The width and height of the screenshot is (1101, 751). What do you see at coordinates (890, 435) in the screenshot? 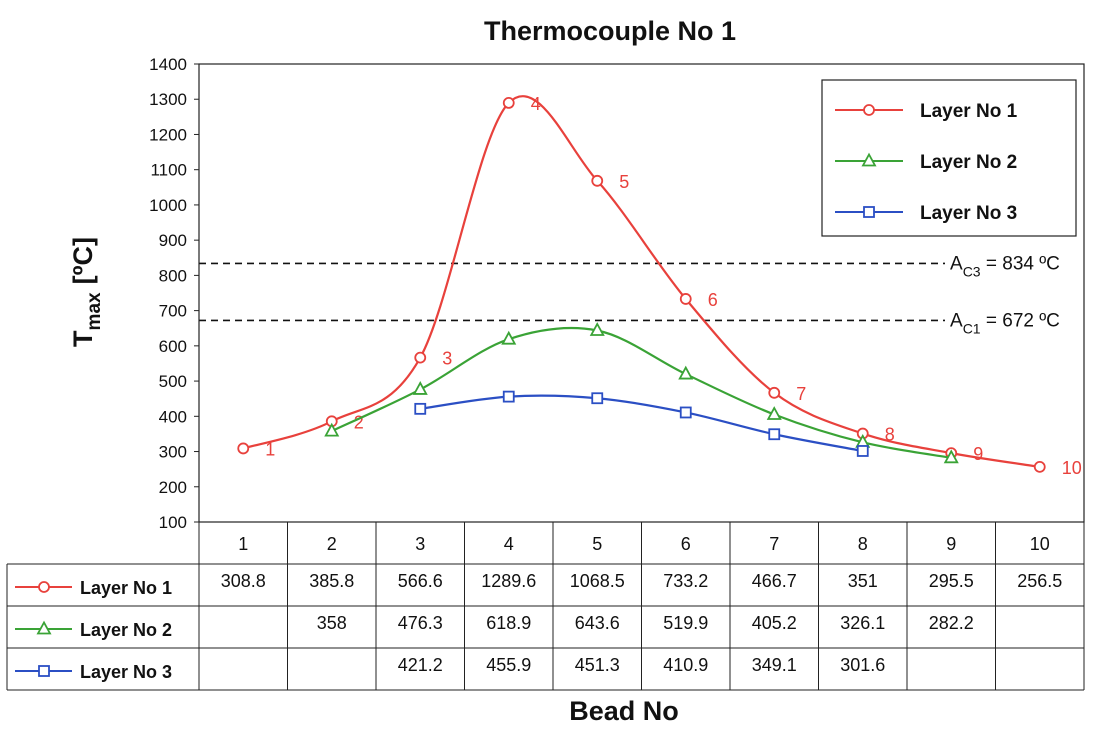
I see `point-label: 8` at bounding box center [890, 435].